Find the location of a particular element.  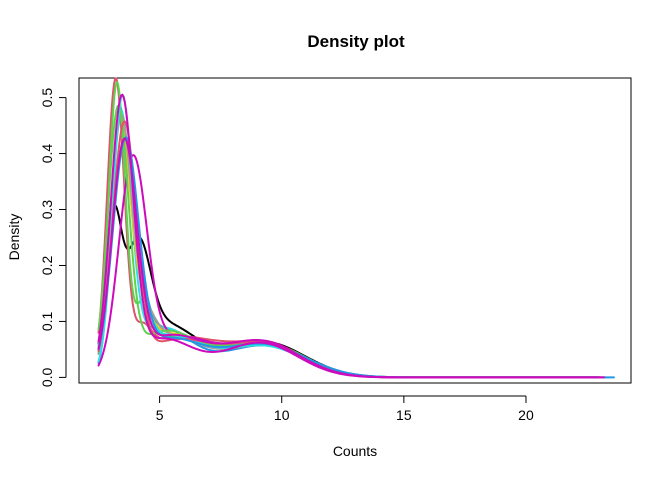

x-tick-label: 5 is located at coordinates (160, 415).